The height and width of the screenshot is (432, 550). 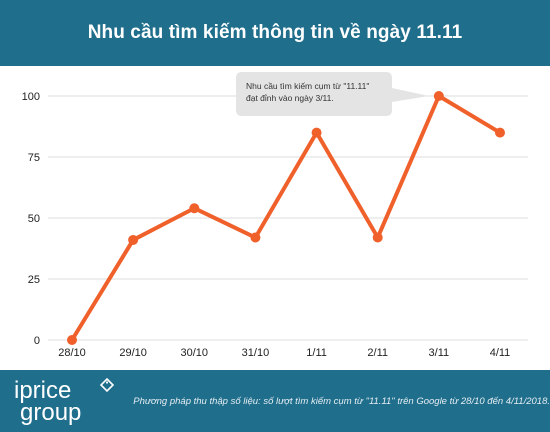 I want to click on data-point-2/11, so click(x=377, y=237).